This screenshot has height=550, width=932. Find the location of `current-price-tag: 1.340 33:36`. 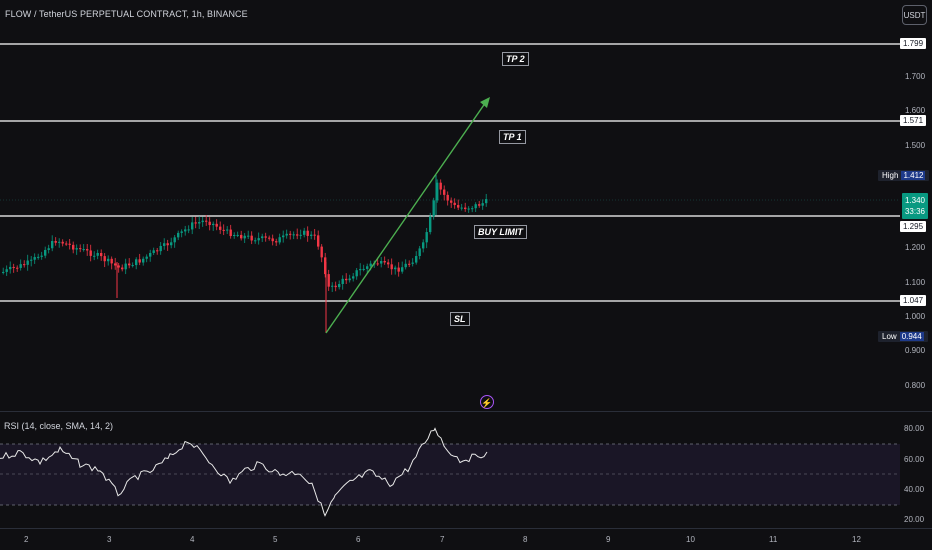

current-price-tag: 1.340 33:36 is located at coordinates (915, 206).